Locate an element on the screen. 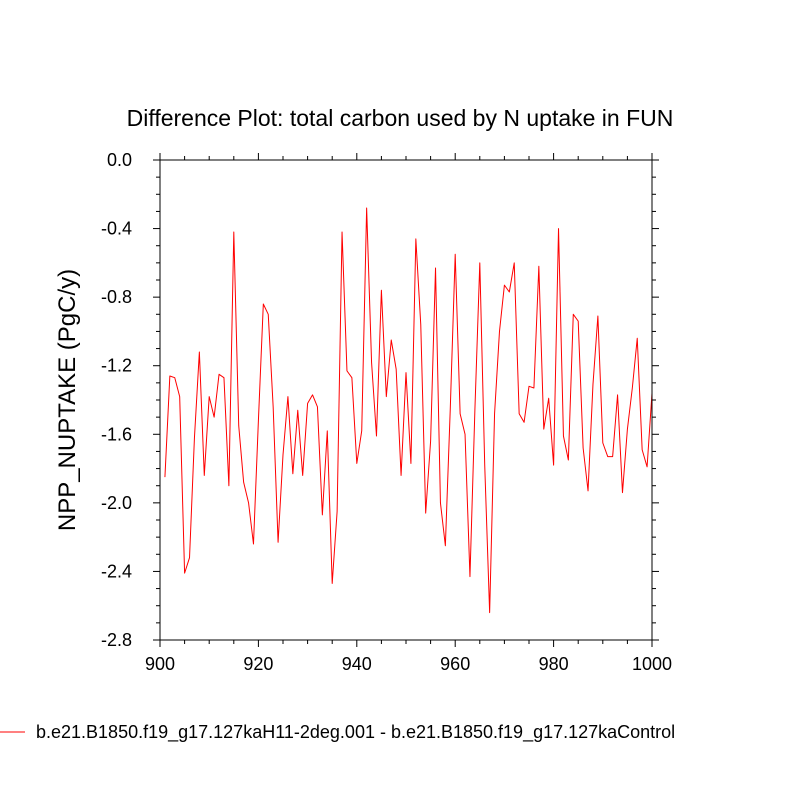 This screenshot has width=800, height=800. y-axis-label: NPP_NUPTAKE (PgC/y) is located at coordinates (67, 400).